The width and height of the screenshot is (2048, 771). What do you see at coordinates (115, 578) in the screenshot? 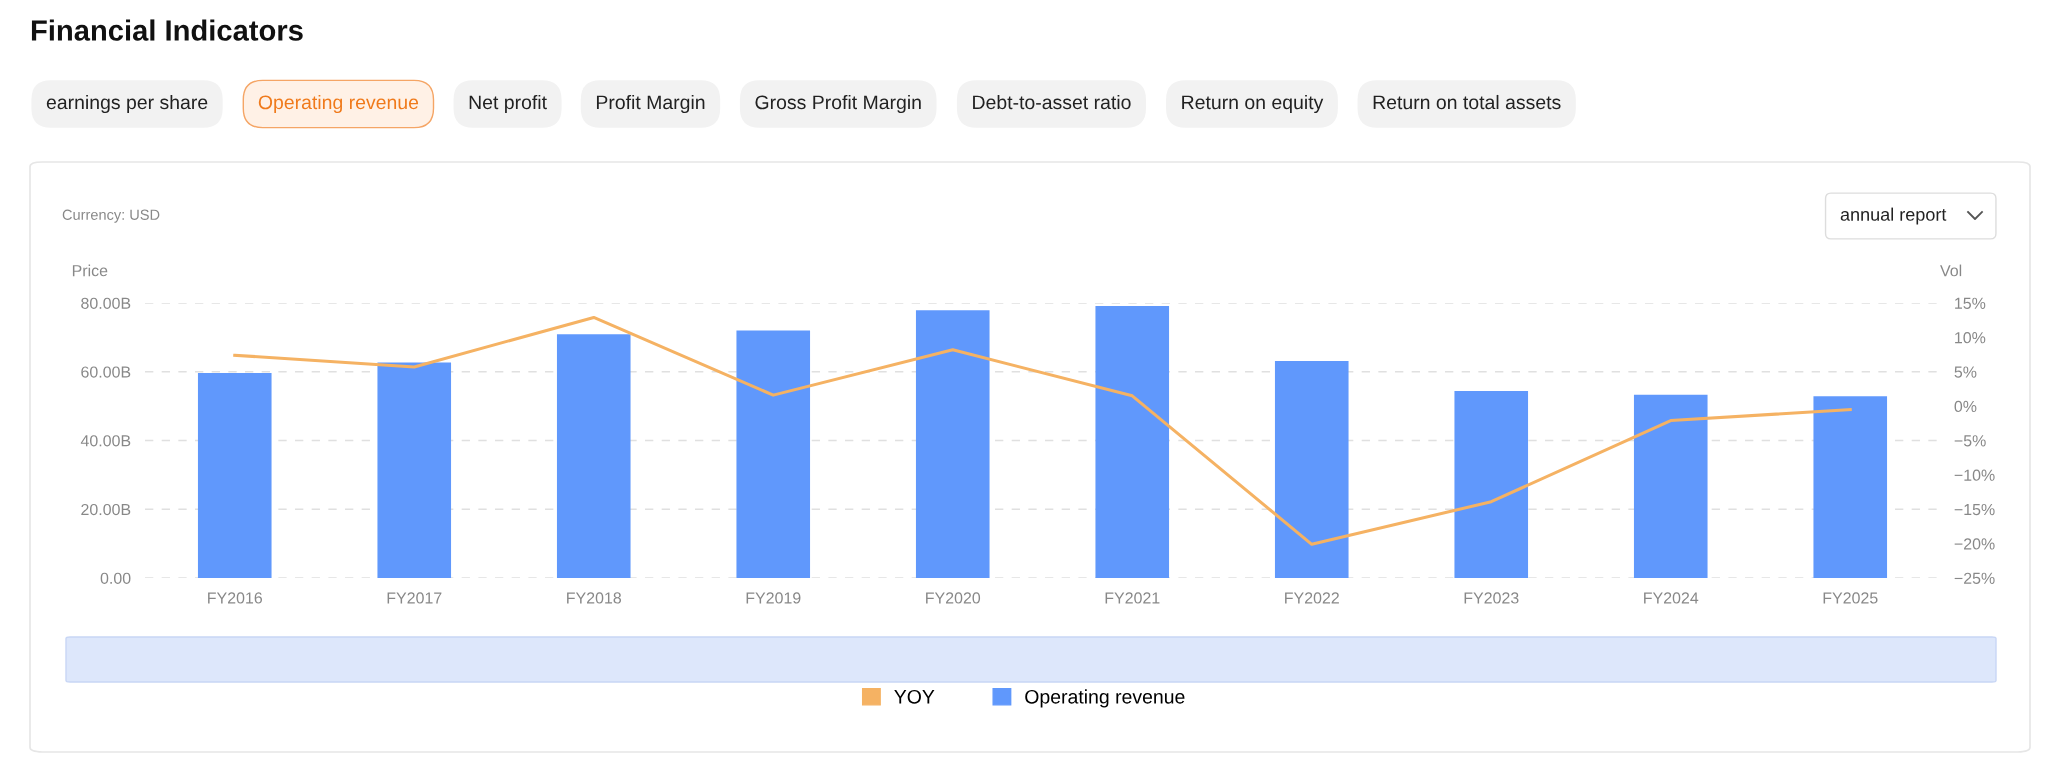
I see `y-tick-label: 0.00` at bounding box center [115, 578].